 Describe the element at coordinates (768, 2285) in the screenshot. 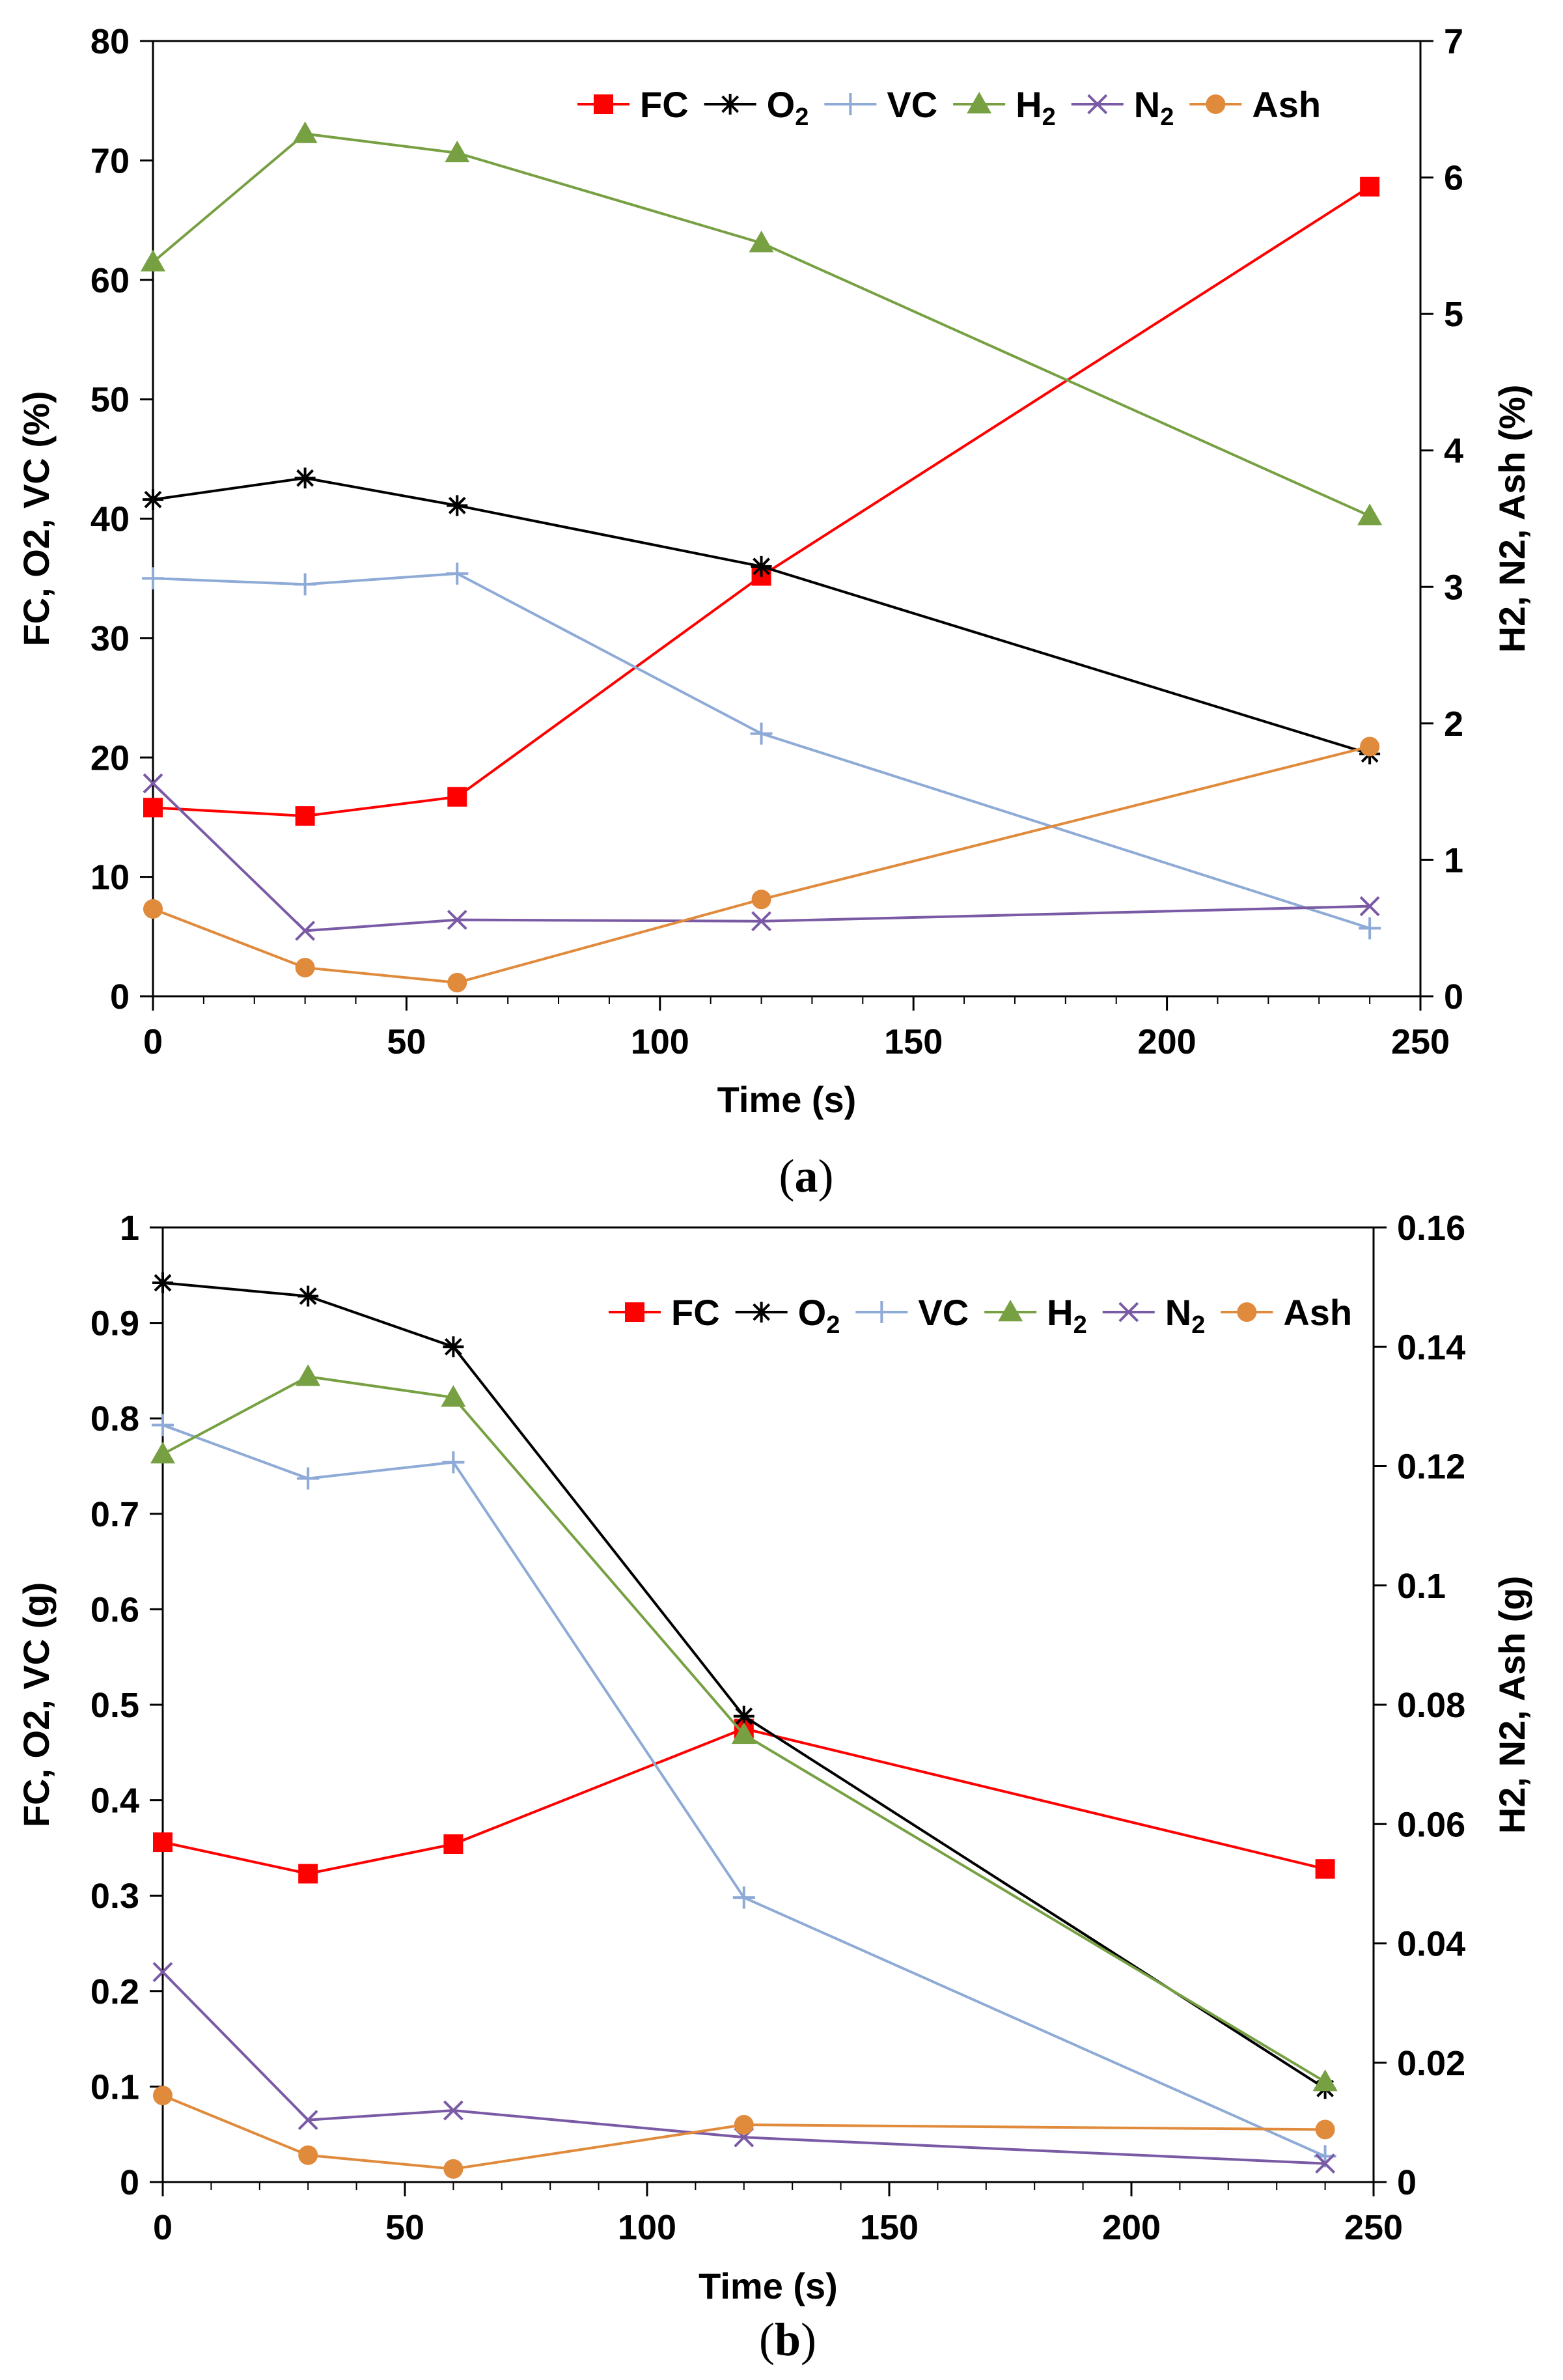

I see `x-axis-title: Time (s)` at that location.